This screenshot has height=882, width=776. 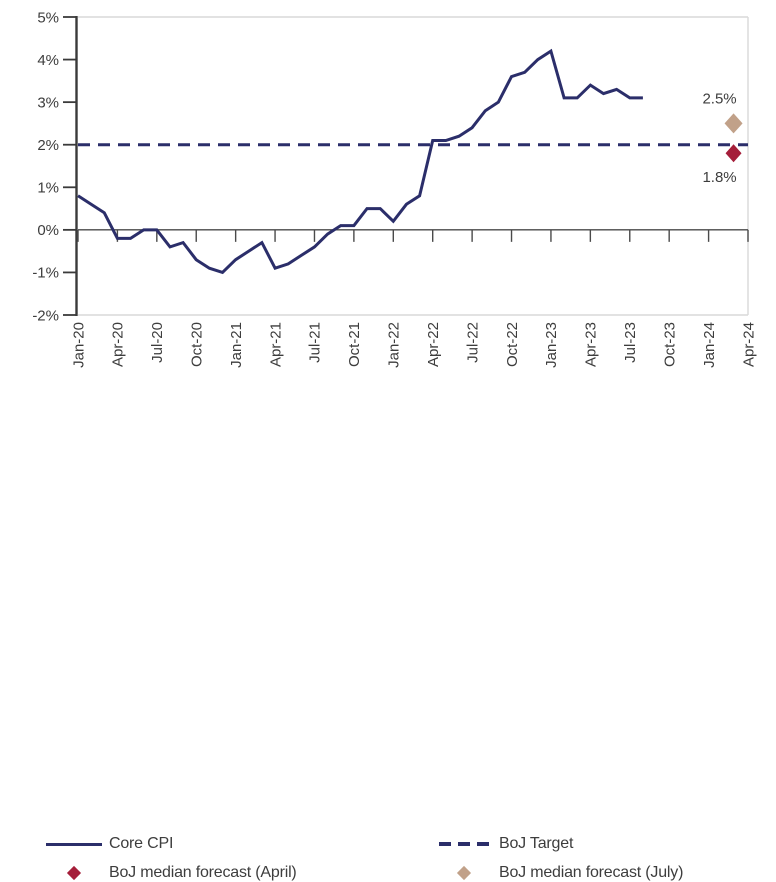 I want to click on x-tick-label: Jan-24, so click(x=709, y=345).